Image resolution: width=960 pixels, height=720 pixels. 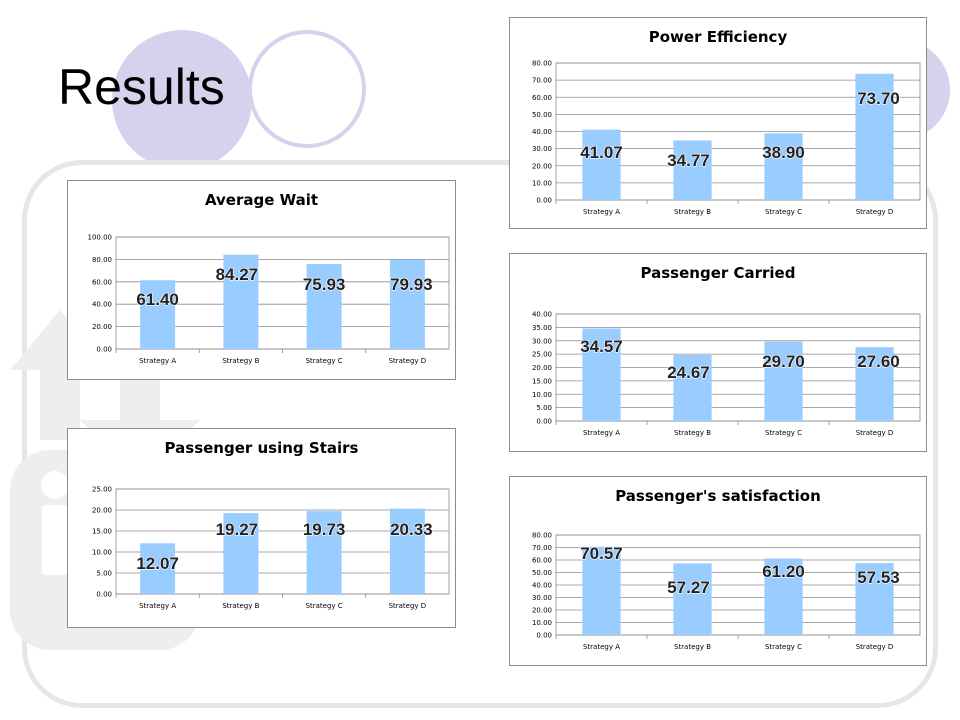 I want to click on y-tick-label: 35.00, so click(x=542, y=328).